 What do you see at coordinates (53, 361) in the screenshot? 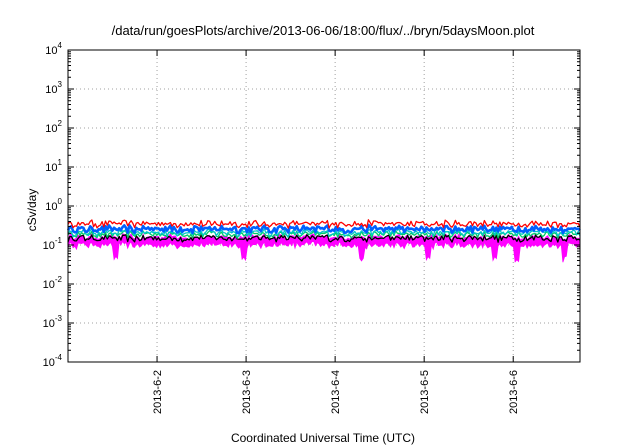
I see `y-tick-label: 10⁻⁴` at bounding box center [53, 361].